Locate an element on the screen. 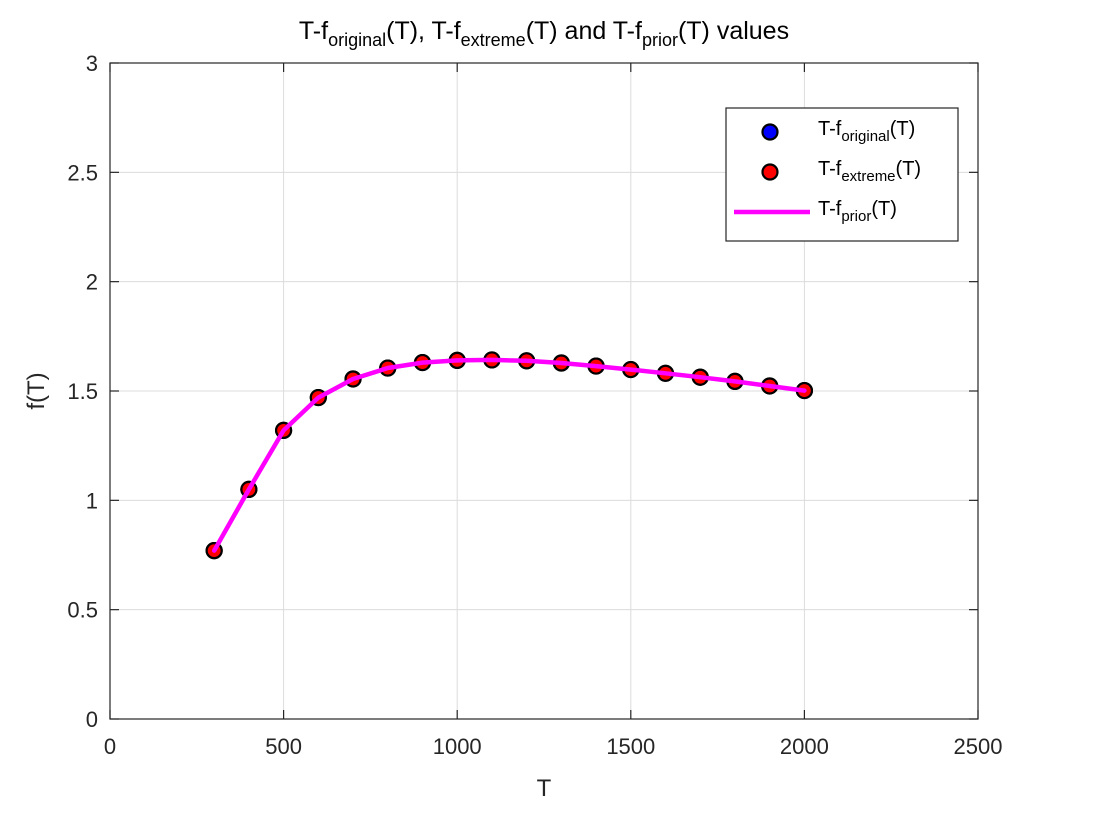  legend-label-extreme: T-fextreme(T) is located at coordinates (869, 171).